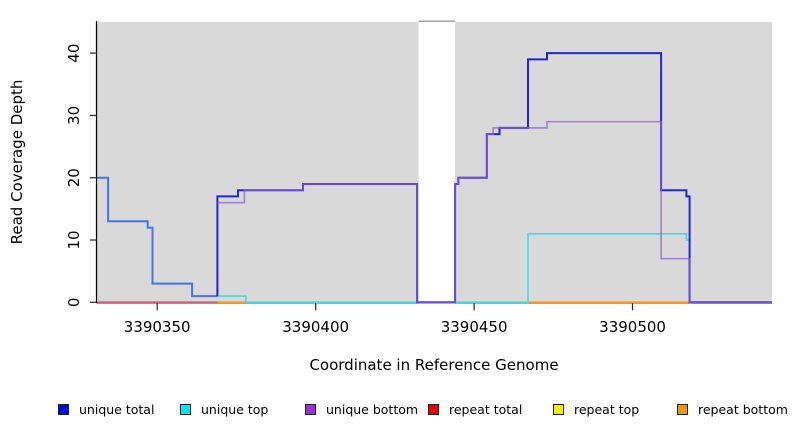  Describe the element at coordinates (117, 409) in the screenshot. I see `legend-label: unique total` at that location.